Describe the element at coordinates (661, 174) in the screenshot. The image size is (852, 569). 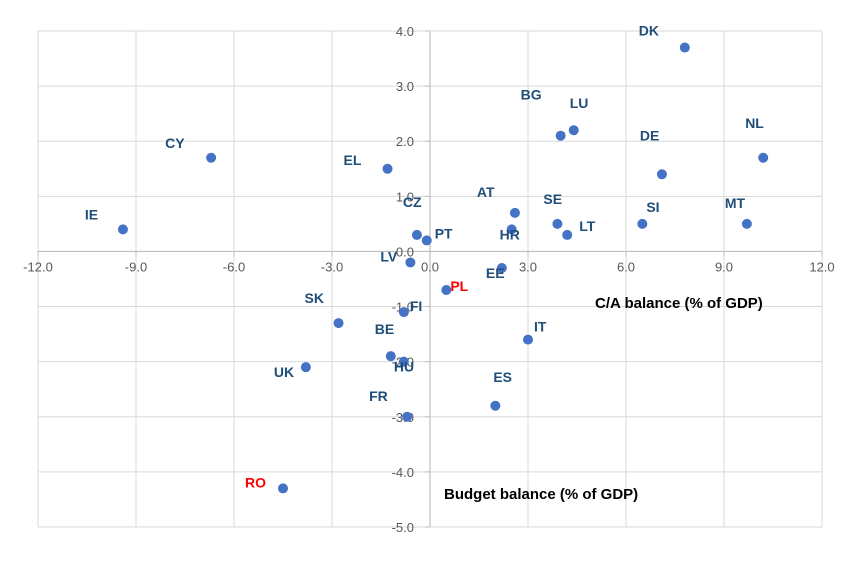
I see `data-point-de` at that location.